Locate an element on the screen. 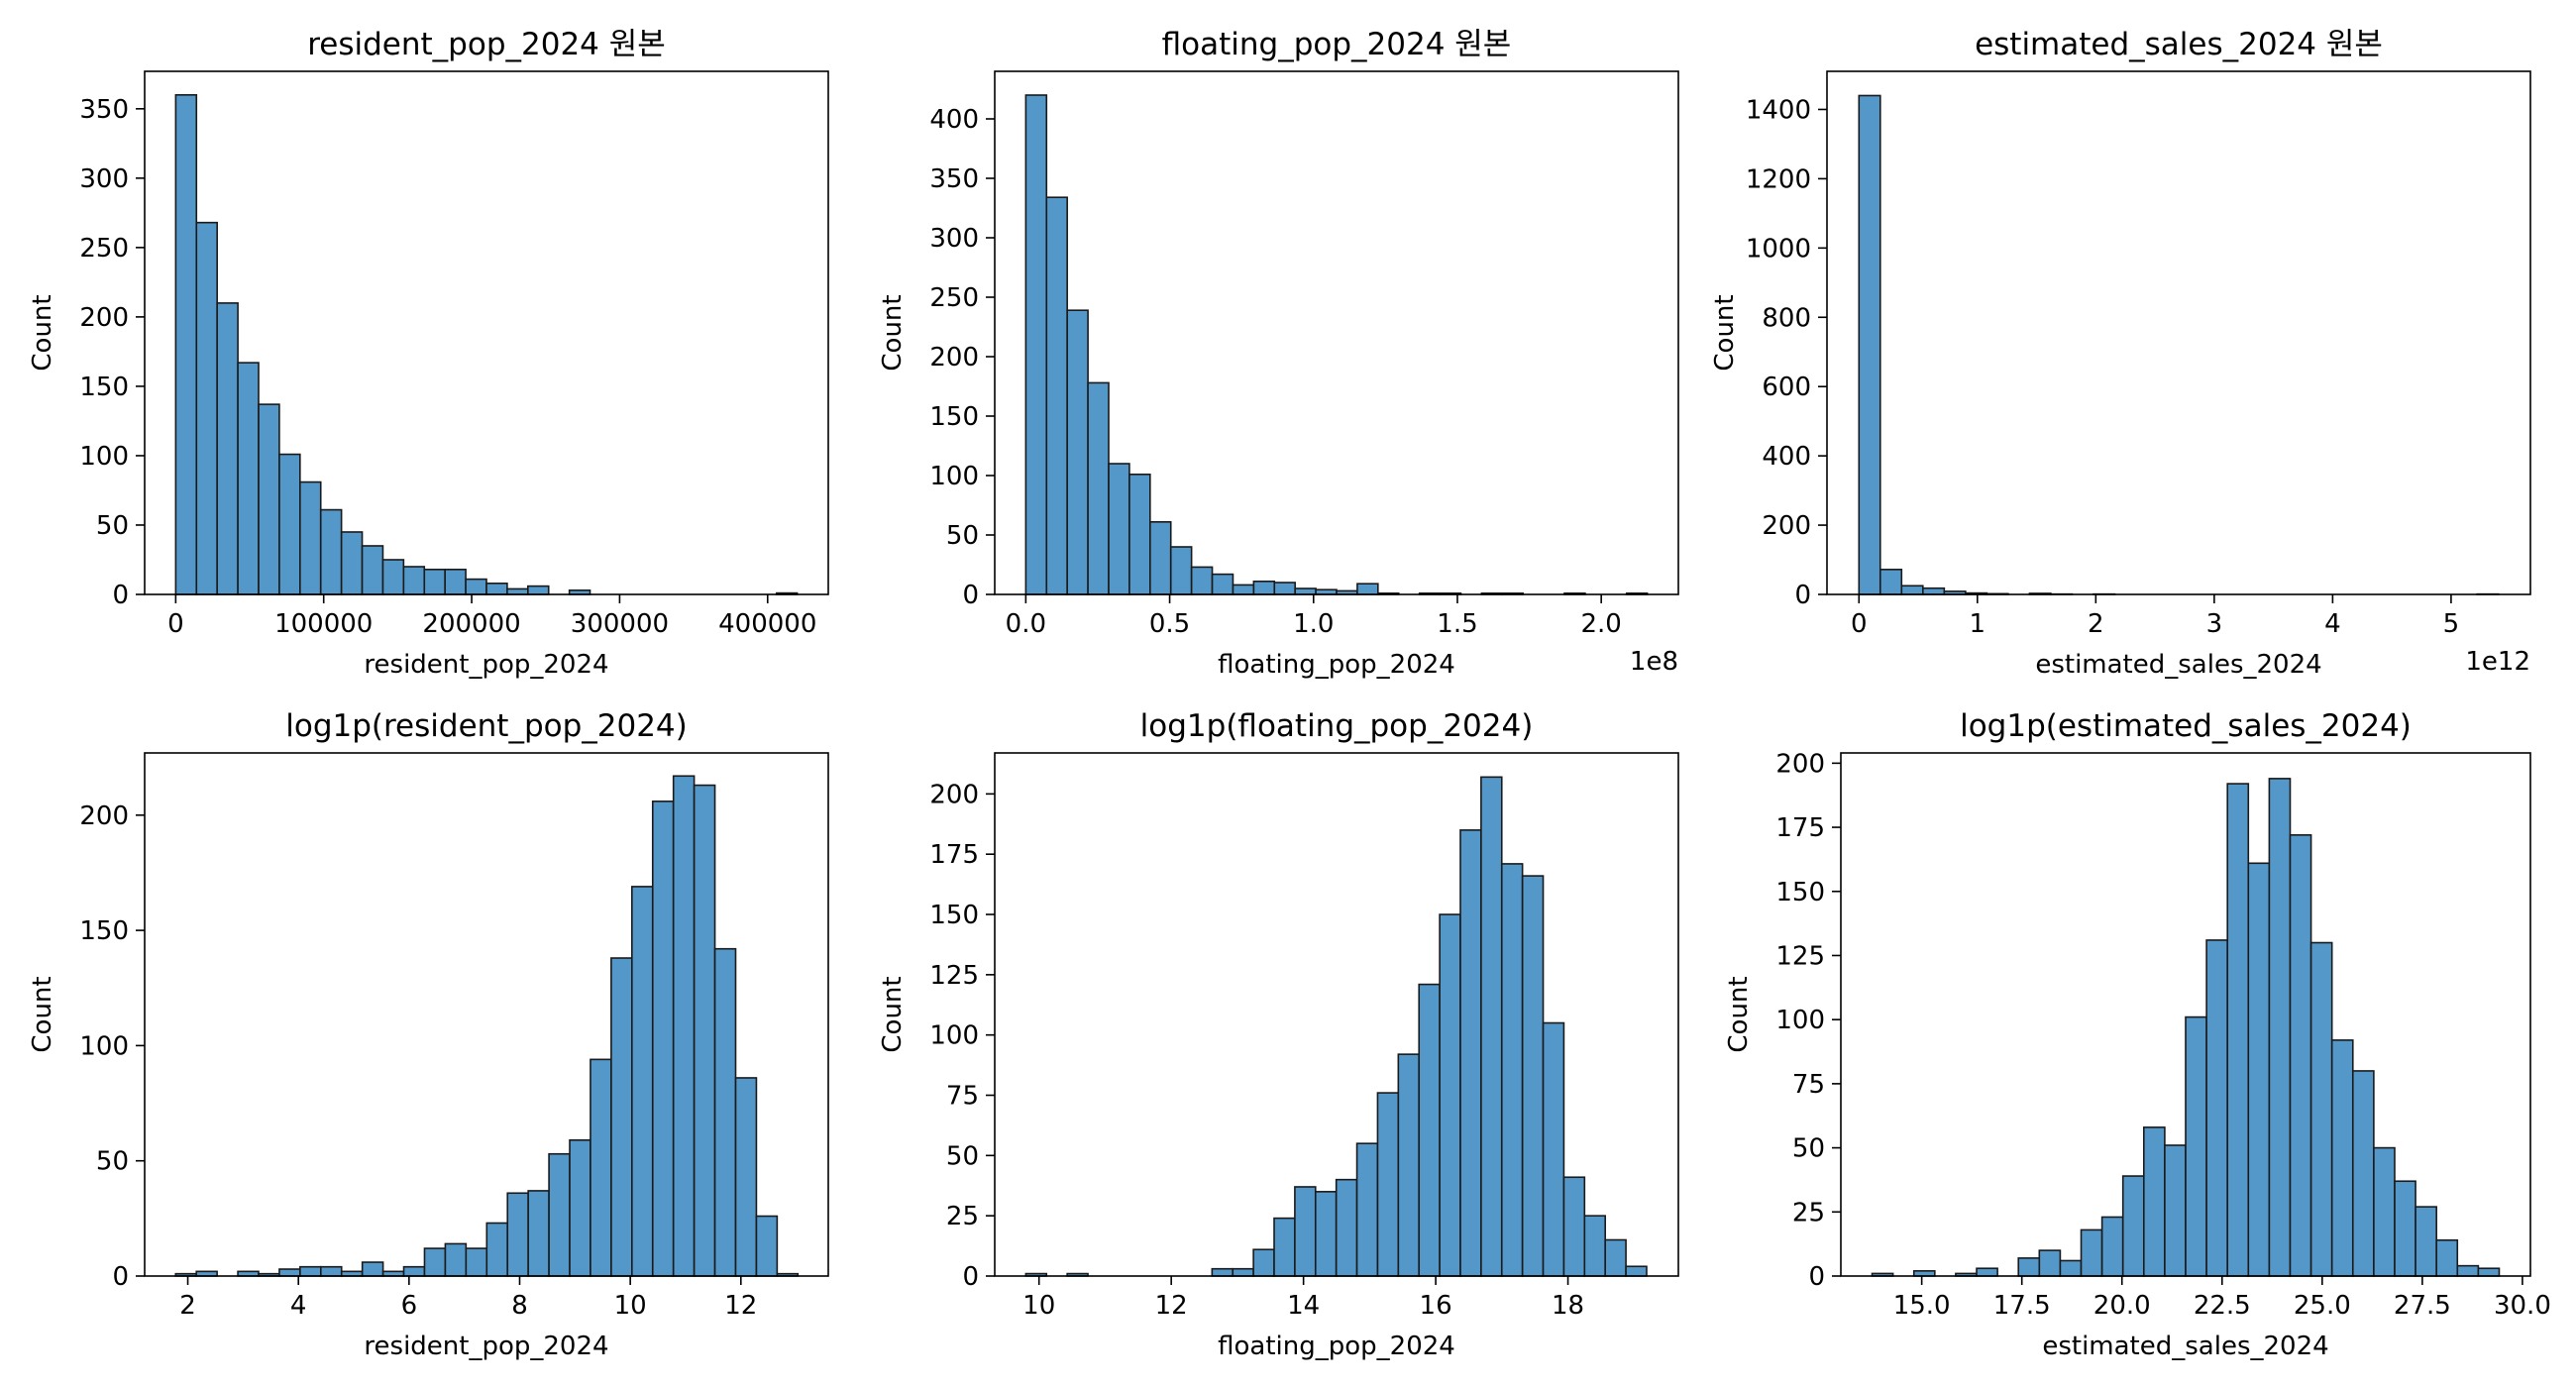 This screenshot has width=2576, height=1387. x-tick-label: 200000 is located at coordinates (471, 624).